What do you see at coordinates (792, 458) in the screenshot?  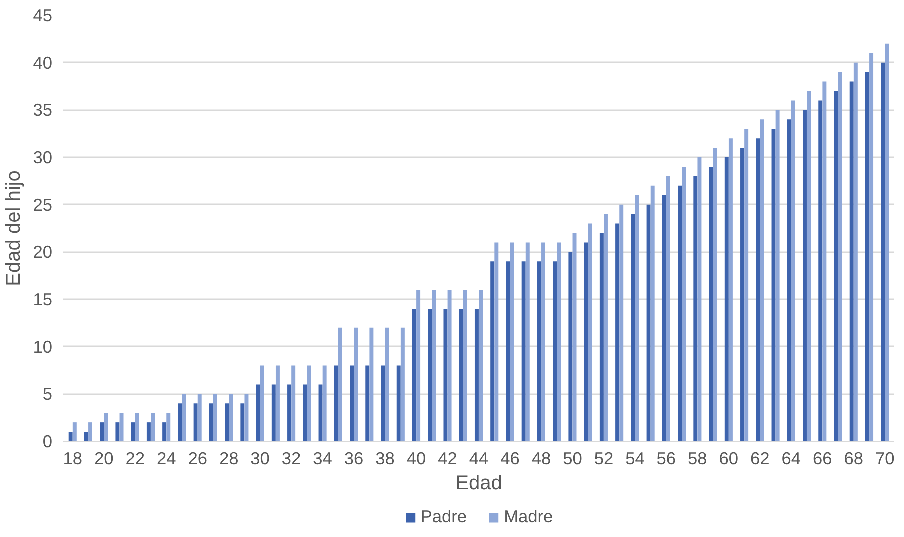 I see `x-tick-label: 64` at bounding box center [792, 458].